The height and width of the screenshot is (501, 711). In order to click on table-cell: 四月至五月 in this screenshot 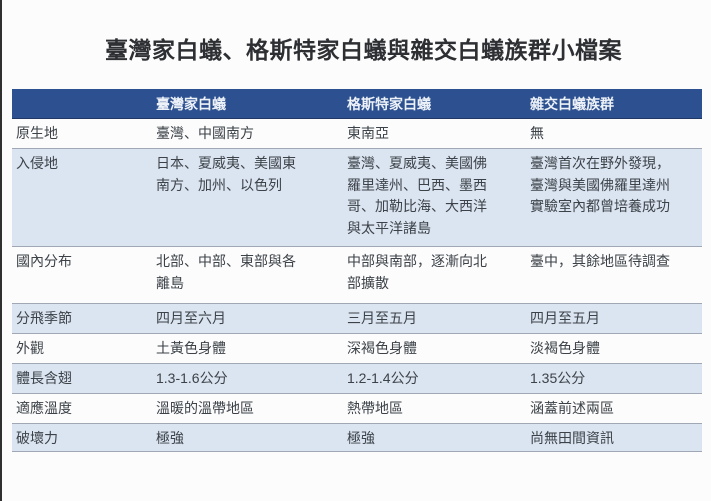, I will do `click(565, 318)`.